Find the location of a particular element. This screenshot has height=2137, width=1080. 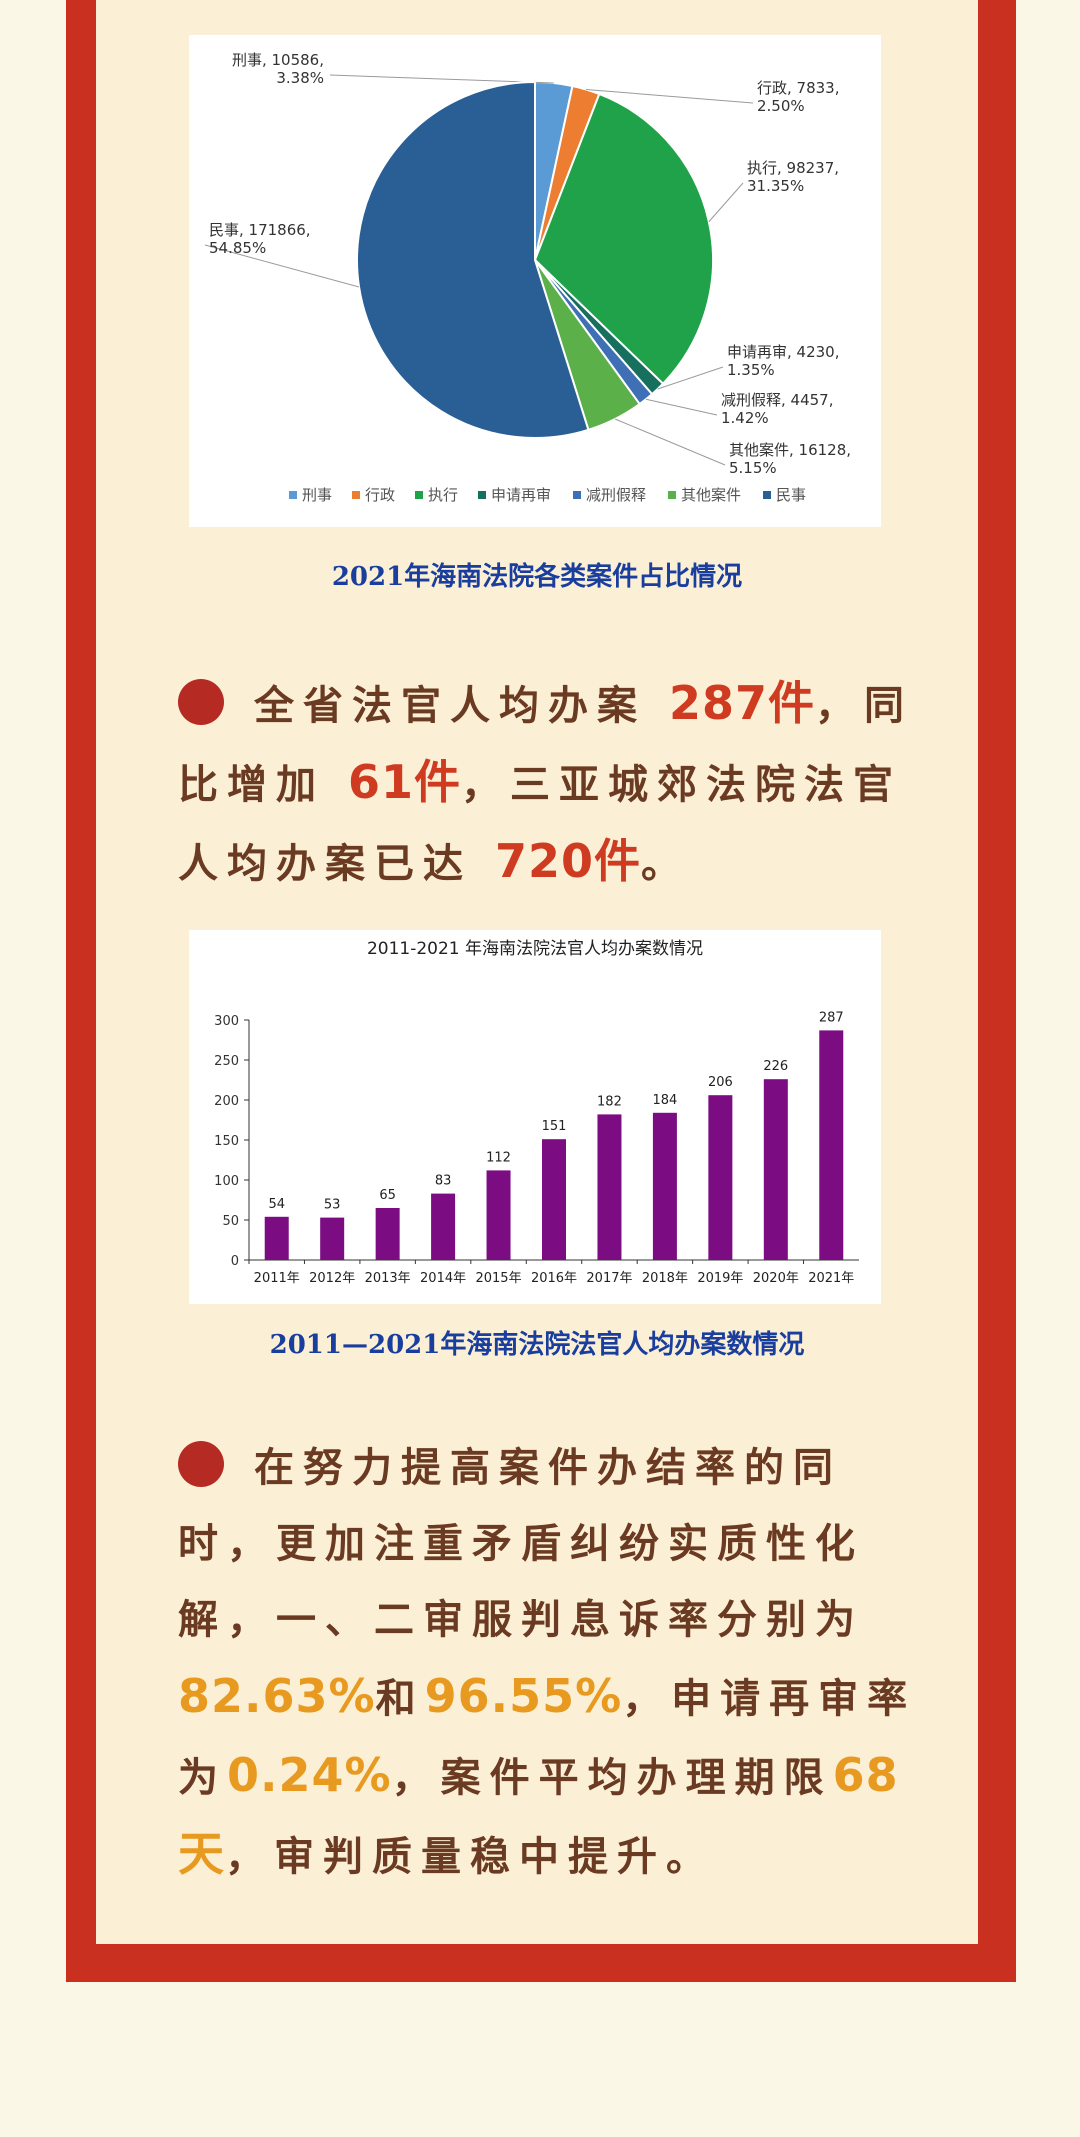

pie-data-label-4-pct: 1.42% is located at coordinates (745, 418).